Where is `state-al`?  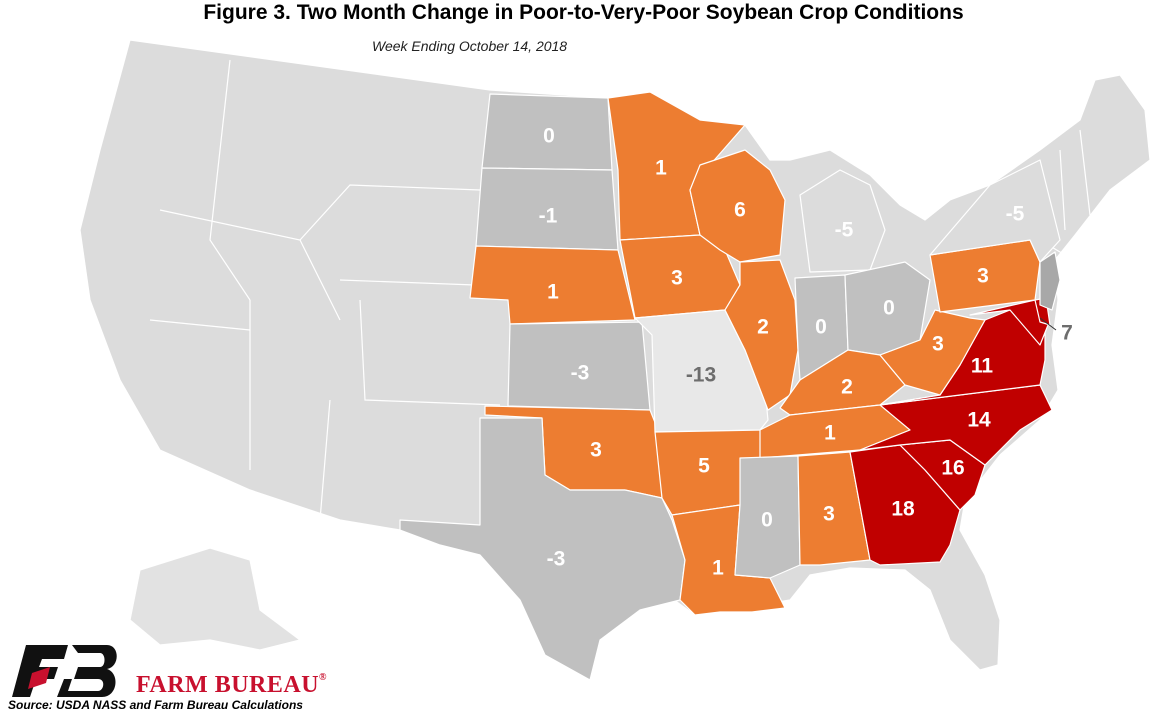 state-al is located at coordinates (834, 508).